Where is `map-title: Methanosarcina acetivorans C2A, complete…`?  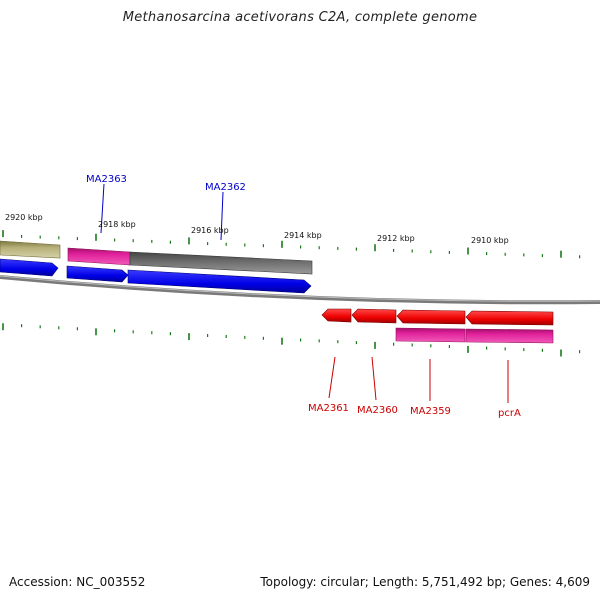 map-title: Methanosarcina acetivorans C2A, complete… is located at coordinates (300, 17).